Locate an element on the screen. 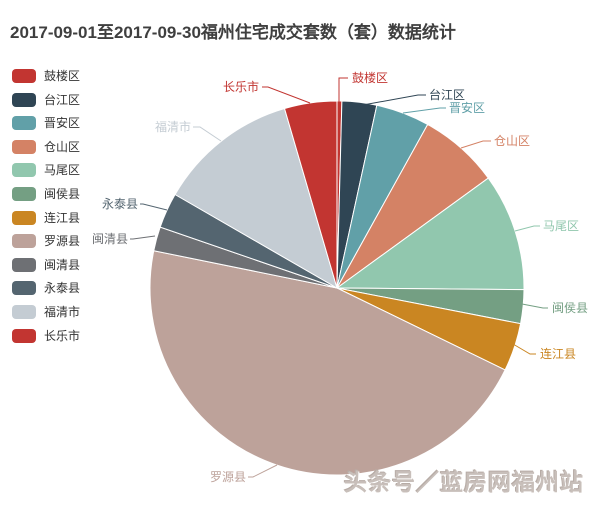  legend-label: 连江县 is located at coordinates (62, 217).